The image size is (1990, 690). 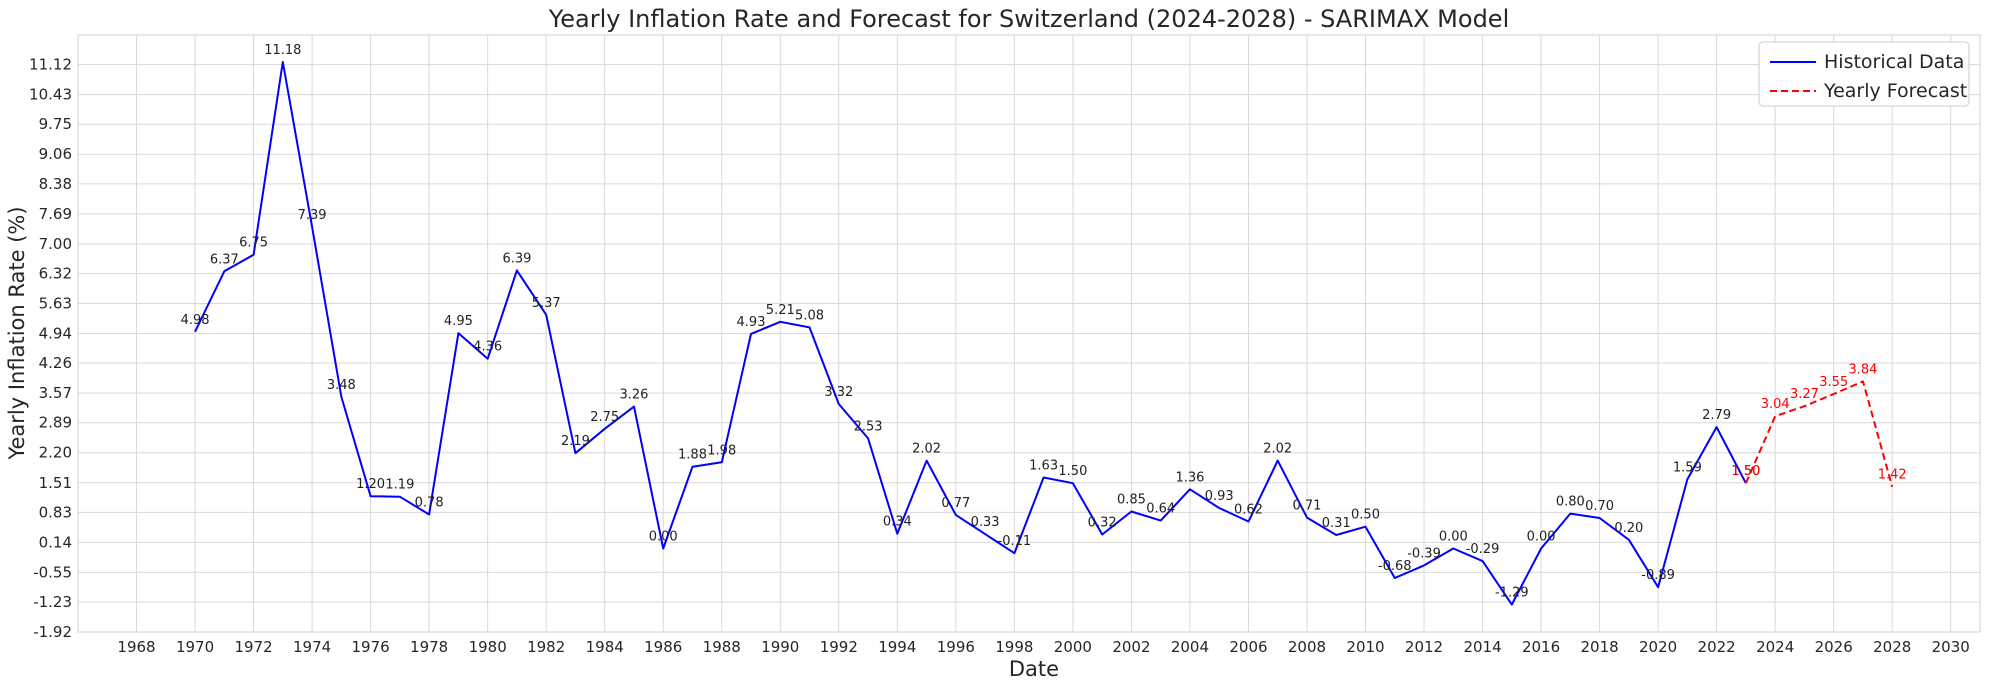 What do you see at coordinates (1015, 541) in the screenshot?
I see `historical-data-label: -0.11` at bounding box center [1015, 541].